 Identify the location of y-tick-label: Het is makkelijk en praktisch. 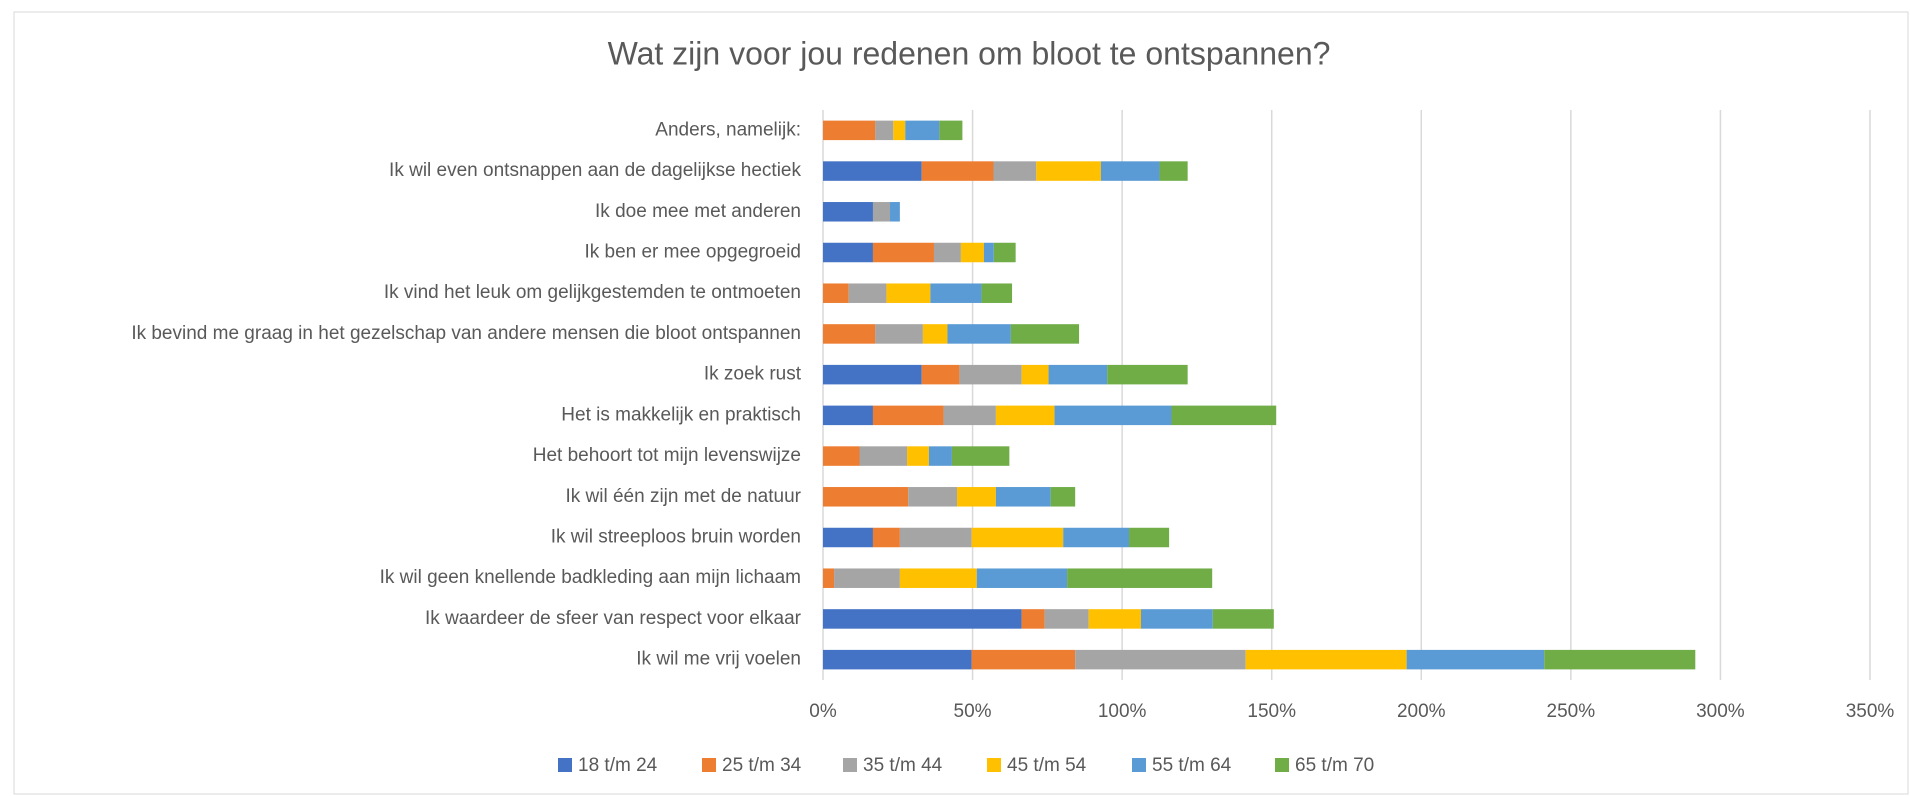
(681, 414).